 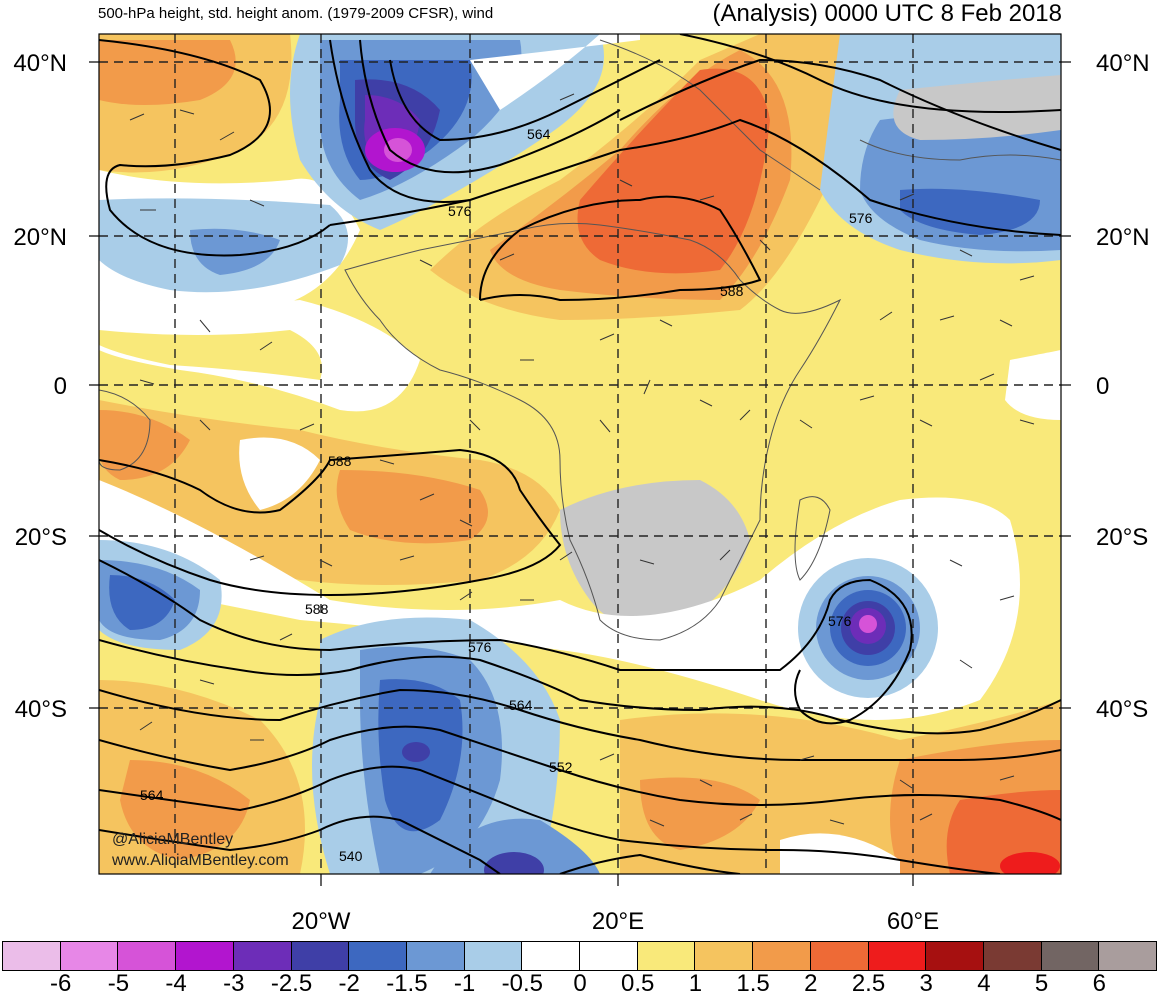 What do you see at coordinates (753, 983) in the screenshot?
I see `colorbar-label: 1.5` at bounding box center [753, 983].